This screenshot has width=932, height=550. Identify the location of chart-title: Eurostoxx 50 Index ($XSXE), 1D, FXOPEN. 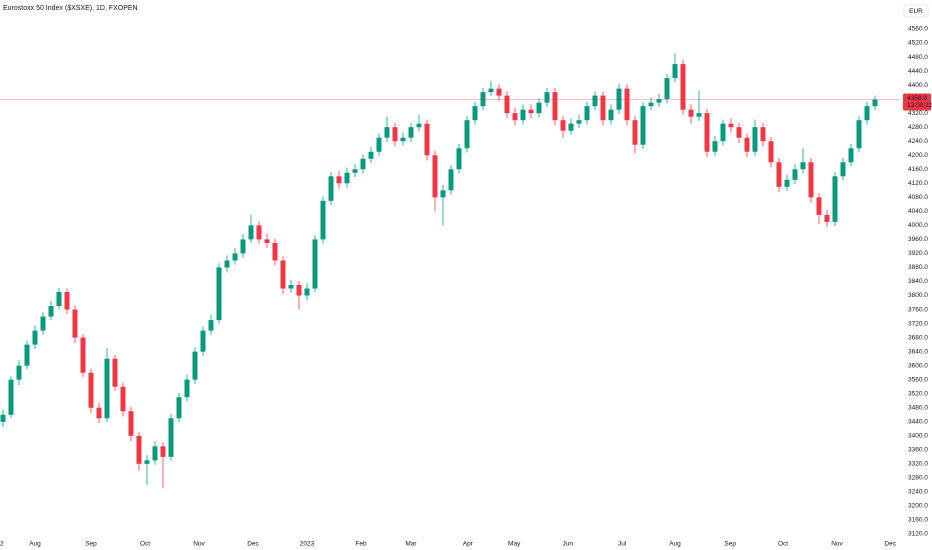
(70, 8).